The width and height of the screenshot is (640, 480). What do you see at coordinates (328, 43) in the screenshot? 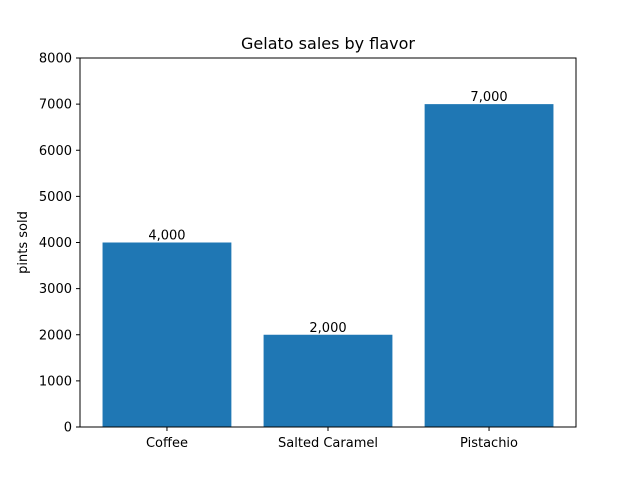
I see `chart-title: Gelato sales by flavor` at bounding box center [328, 43].